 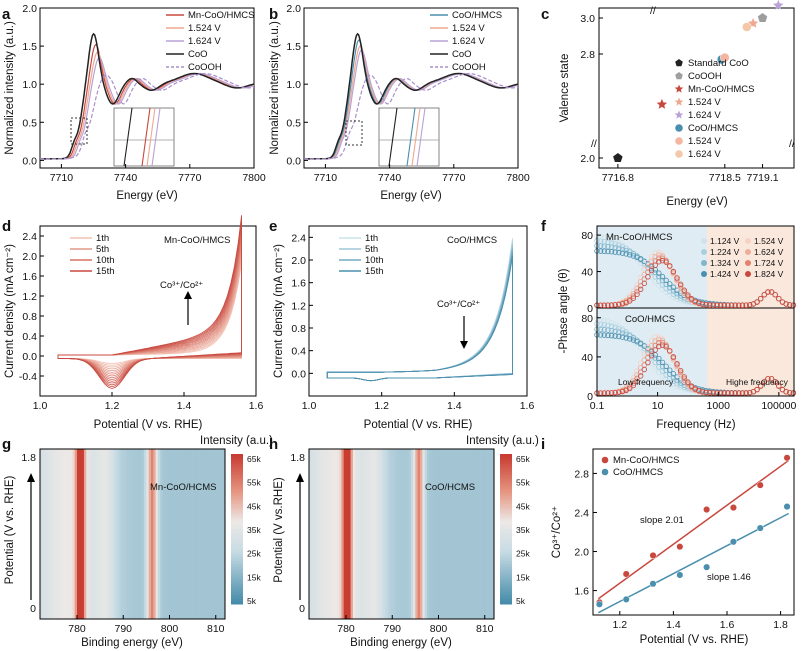 What do you see at coordinates (725, 241) in the screenshot?
I see `legend-label: 1.124 V` at bounding box center [725, 241].